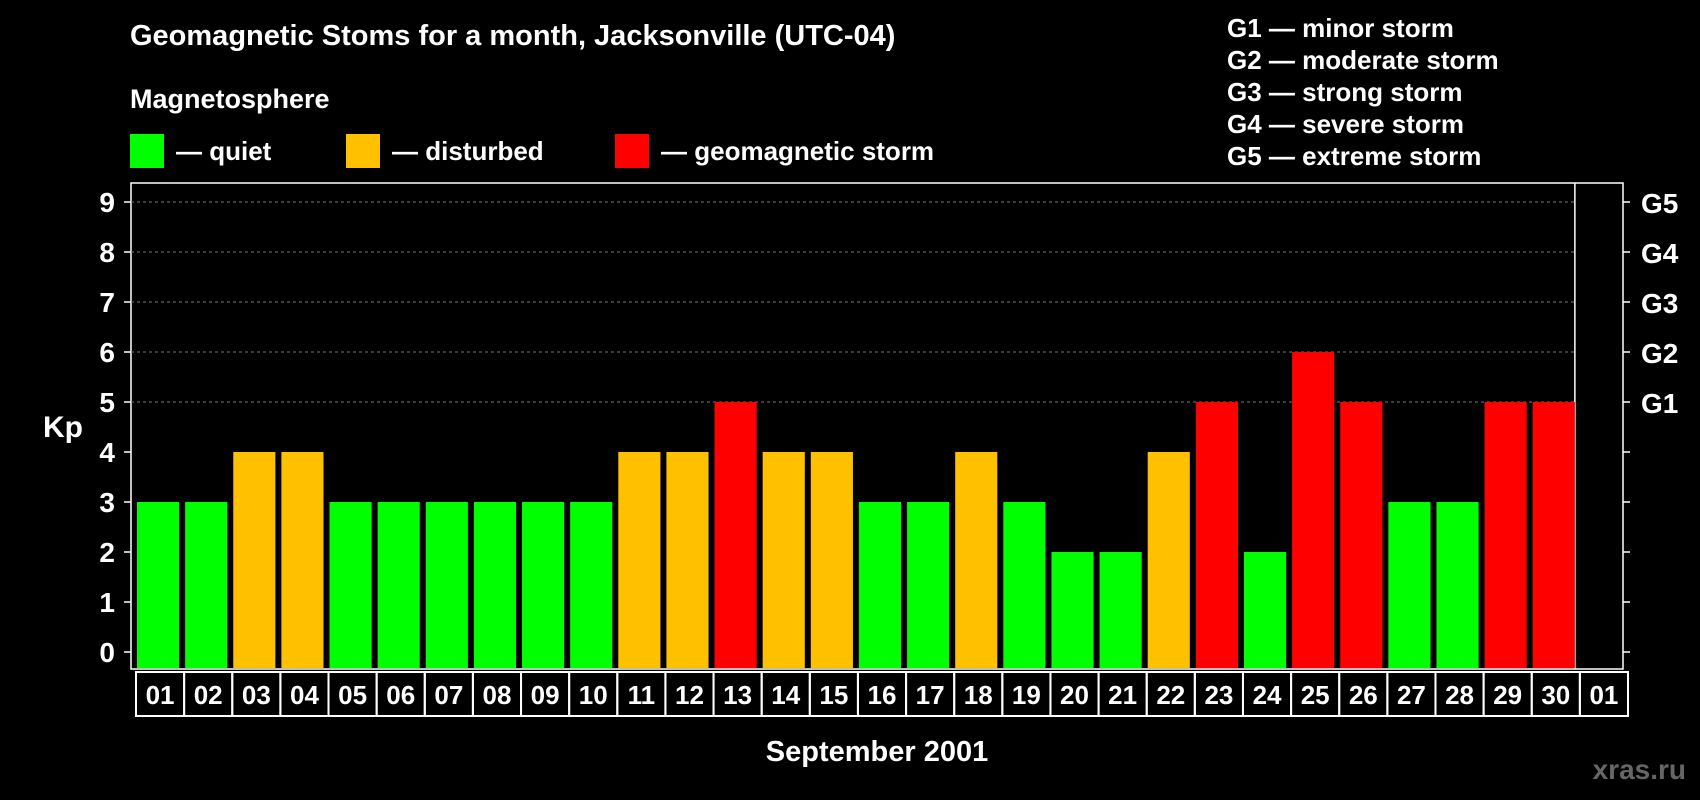 Image resolution: width=1700 pixels, height=800 pixels. I want to click on x-tick-label: 07, so click(448, 695).